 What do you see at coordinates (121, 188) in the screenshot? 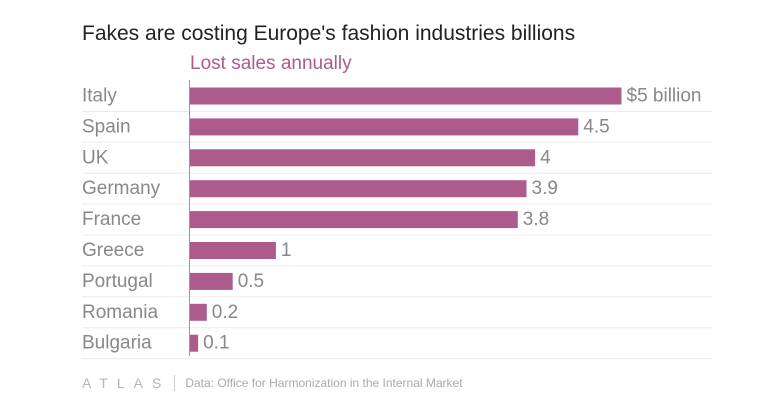
I see `category-label: Germany` at bounding box center [121, 188].